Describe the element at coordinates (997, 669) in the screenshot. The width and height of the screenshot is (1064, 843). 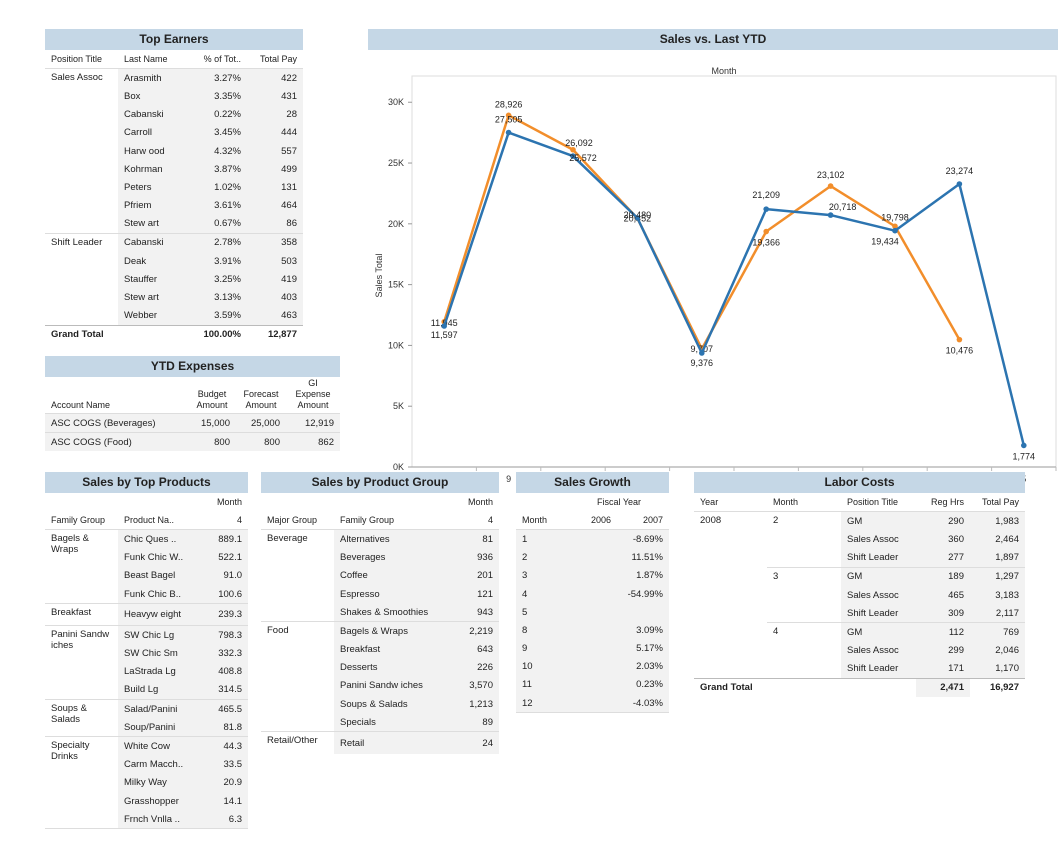
I see `total-pay-cell: 1,170` at that location.